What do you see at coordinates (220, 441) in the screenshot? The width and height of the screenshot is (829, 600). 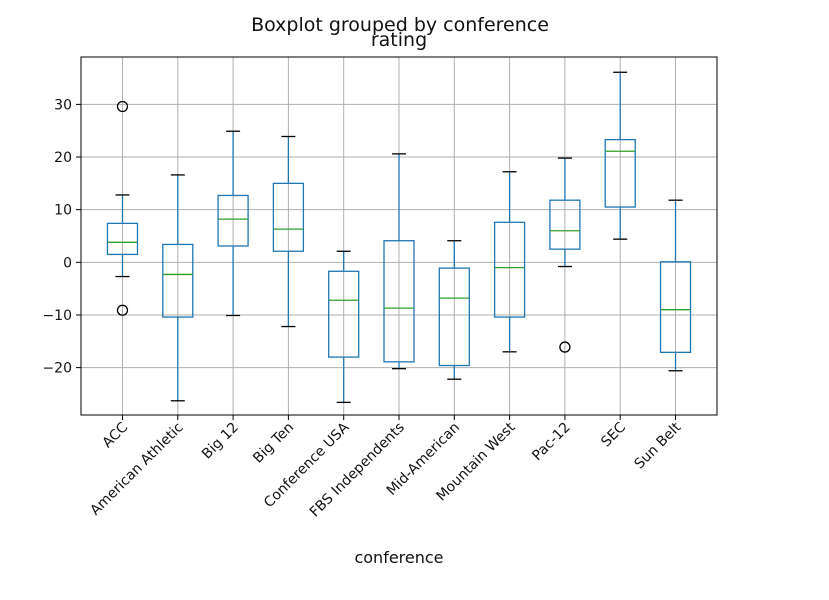 I see `x-tick-label: Big 12` at bounding box center [220, 441].